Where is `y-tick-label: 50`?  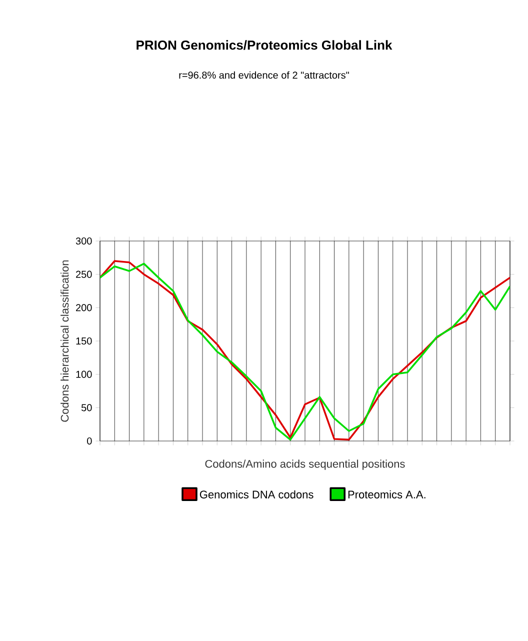 y-tick-label: 50 is located at coordinates (86, 408).